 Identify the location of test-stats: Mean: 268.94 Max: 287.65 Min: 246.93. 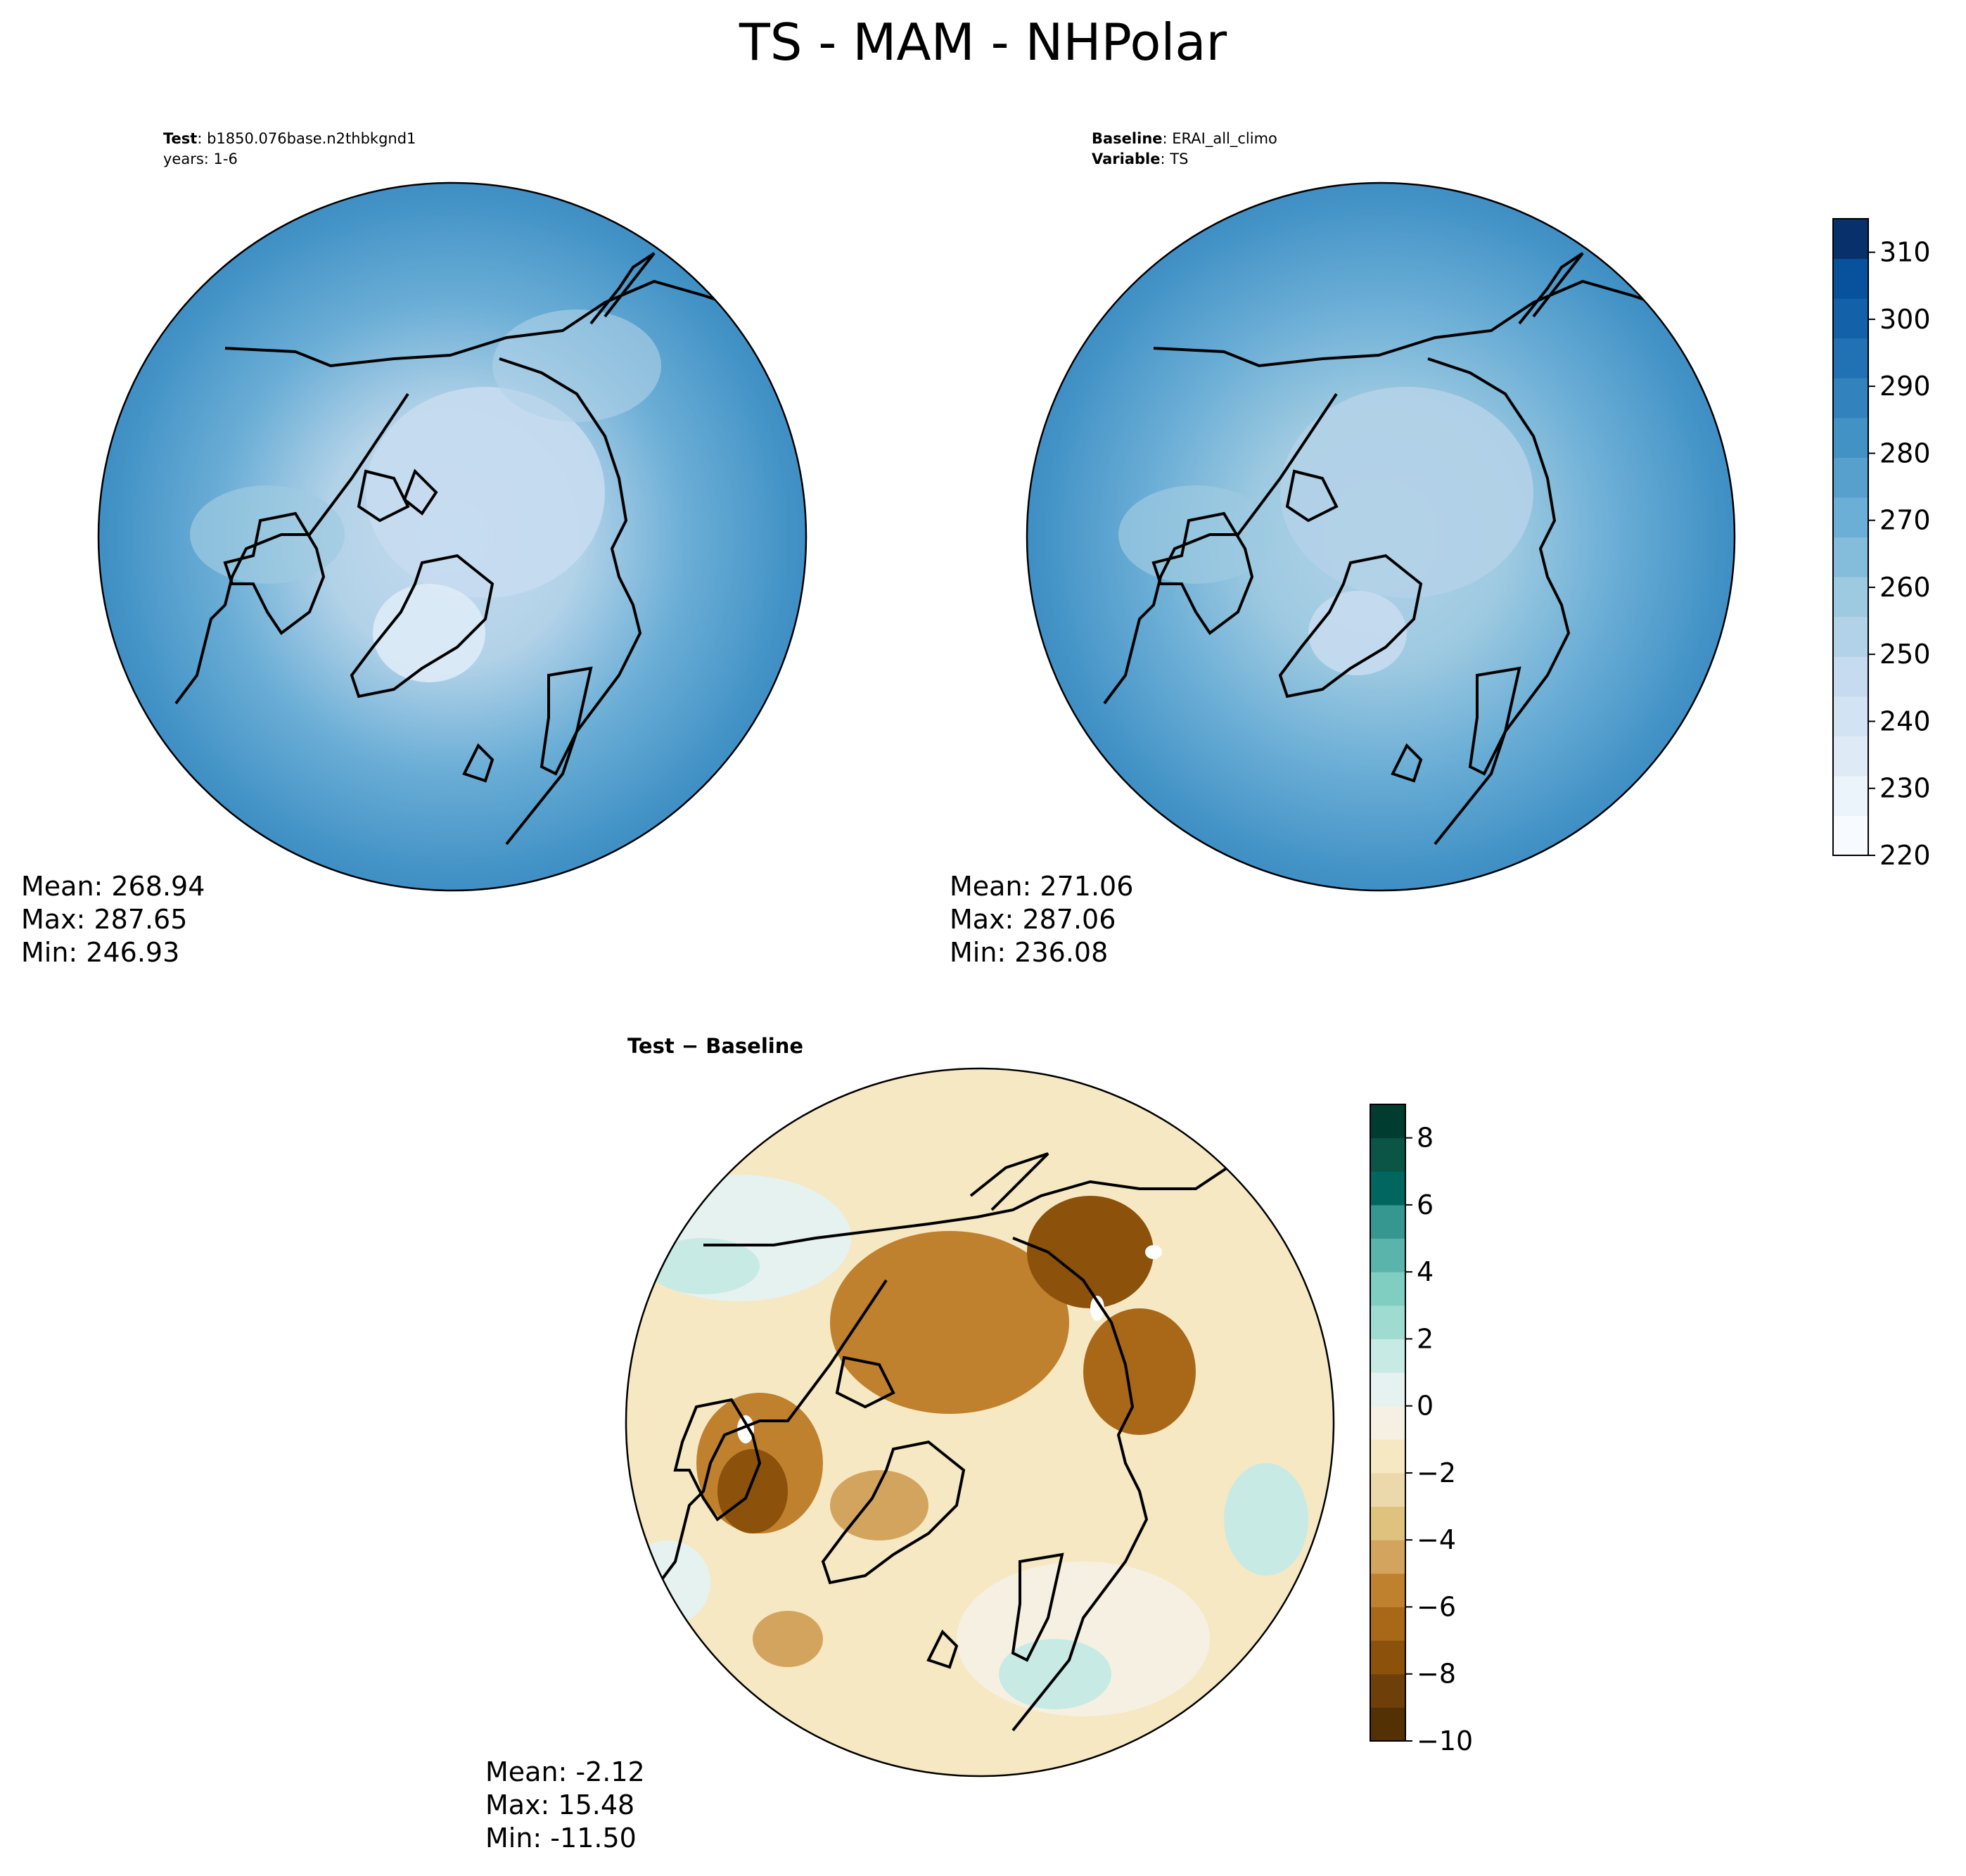
(113, 920).